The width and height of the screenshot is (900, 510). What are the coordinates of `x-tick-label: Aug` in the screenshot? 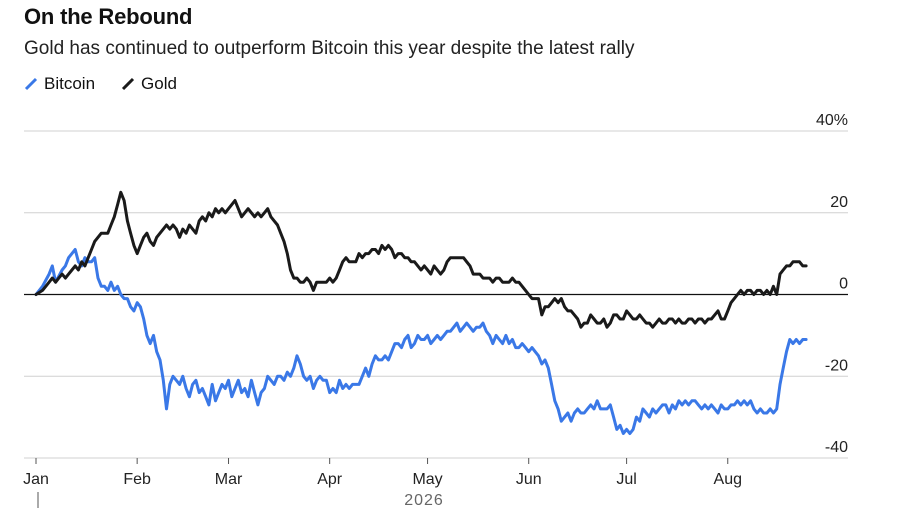 It's located at (728, 479).